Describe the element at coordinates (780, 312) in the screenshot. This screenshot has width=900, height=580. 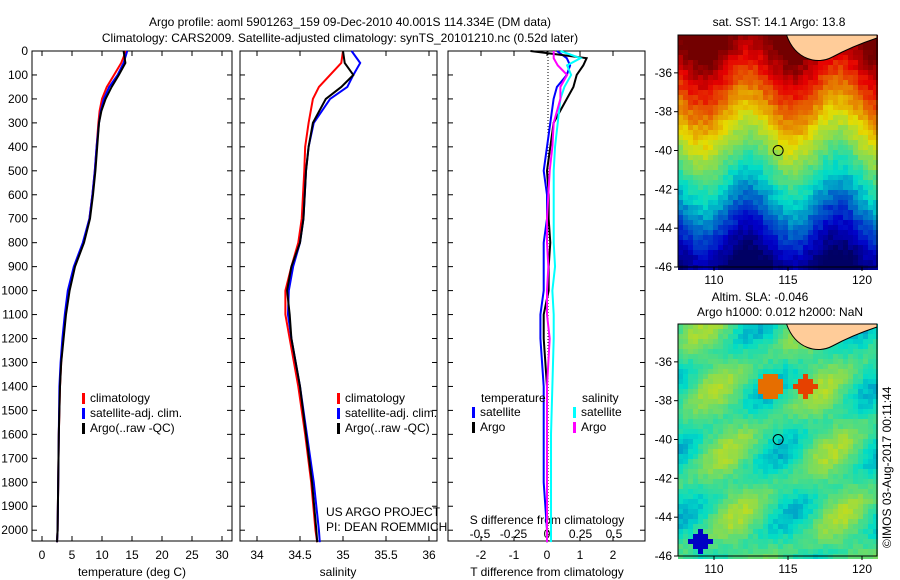
I see `map-title: Argo h1000: 0.012 h2000: NaN` at that location.